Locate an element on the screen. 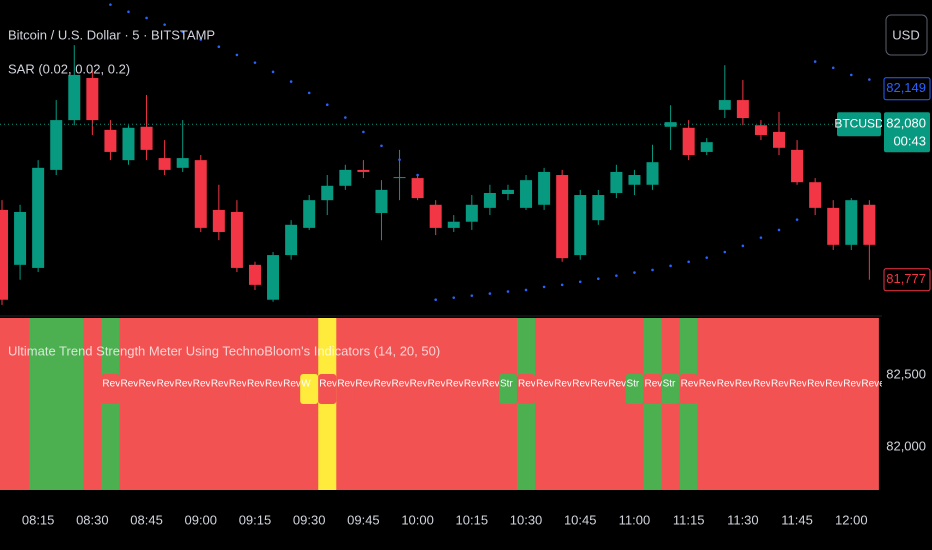  time-label: 08:45 is located at coordinates (146, 519).